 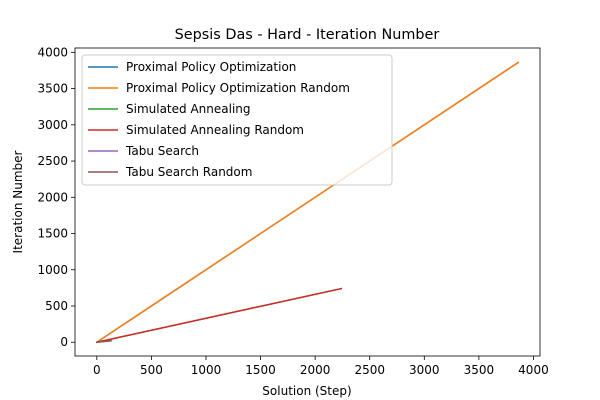 What do you see at coordinates (188, 172) in the screenshot?
I see `legend-label: Tabu Search Random` at bounding box center [188, 172].